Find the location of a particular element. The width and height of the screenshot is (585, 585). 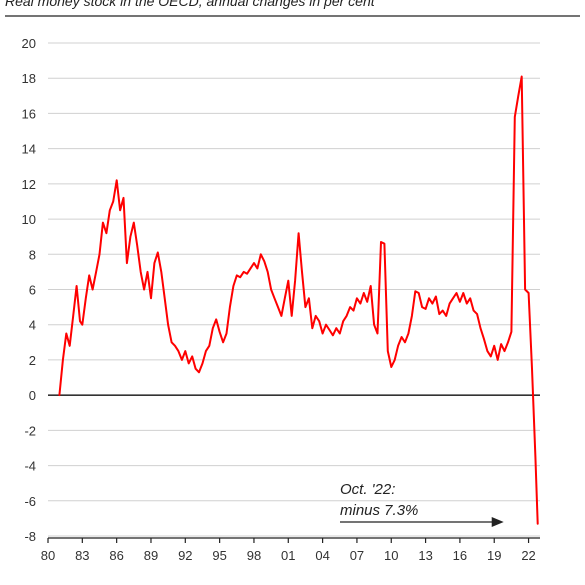

y-tick-label: 0 is located at coordinates (32, 395).